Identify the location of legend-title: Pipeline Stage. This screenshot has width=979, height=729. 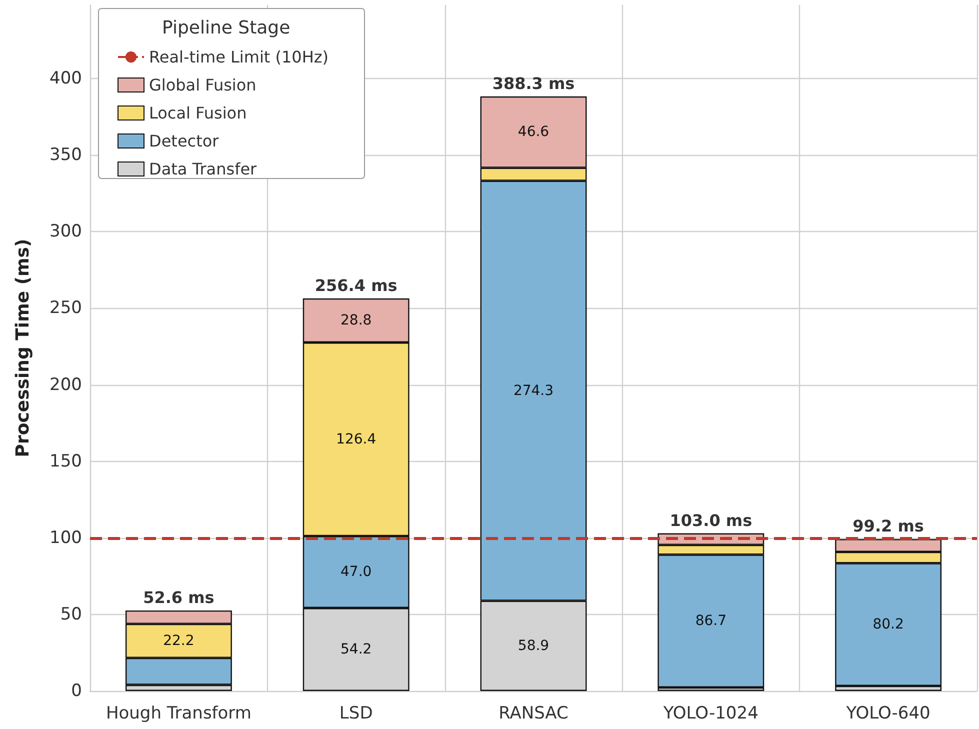
(226, 28).